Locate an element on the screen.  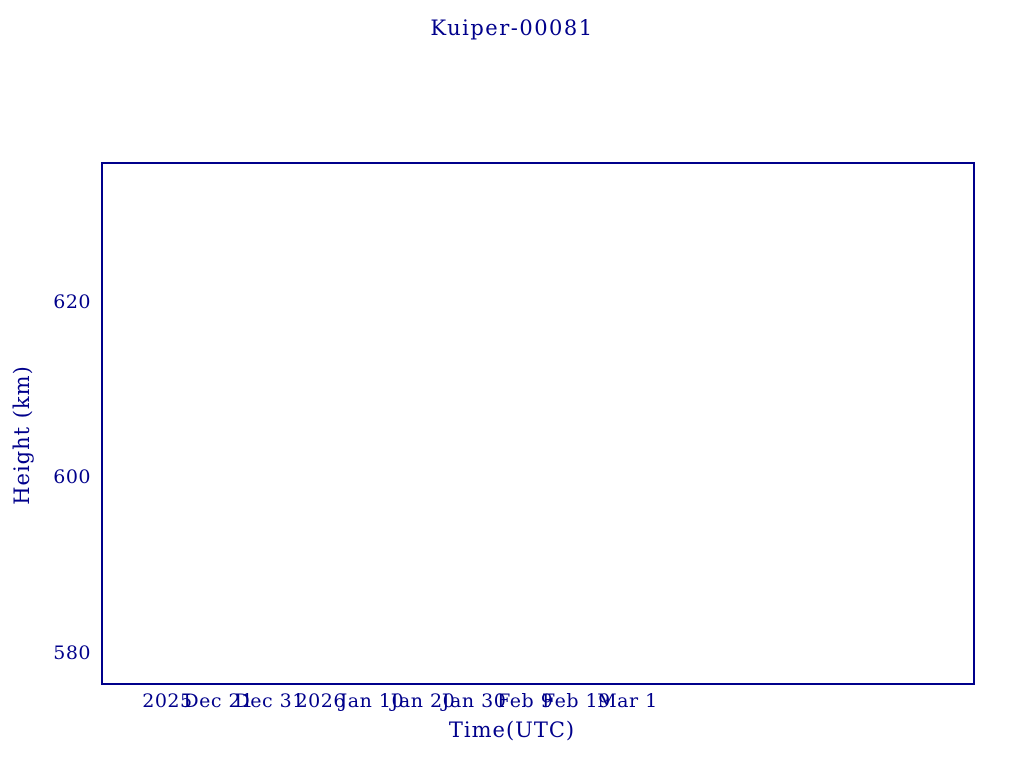
x-tick-label: 2026 is located at coordinates (320, 701).